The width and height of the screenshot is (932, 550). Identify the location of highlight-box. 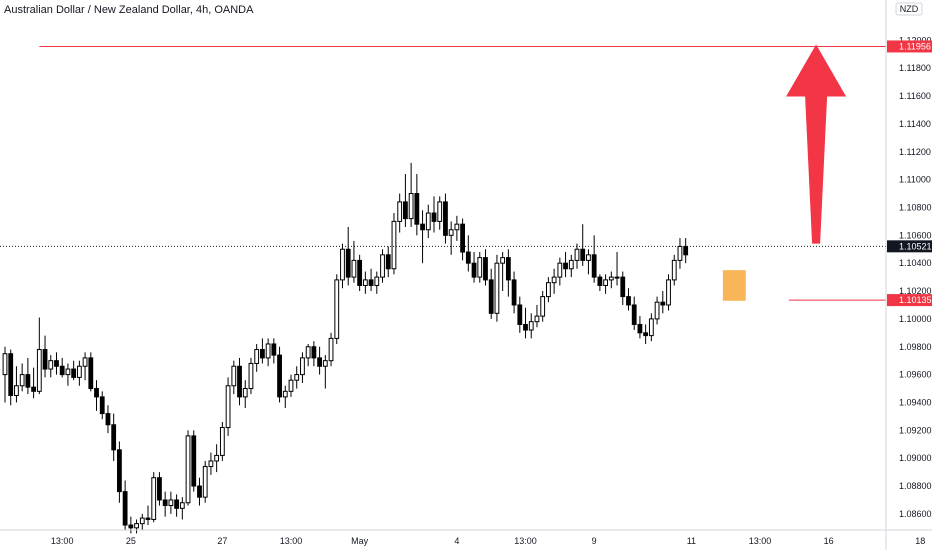
(734, 285).